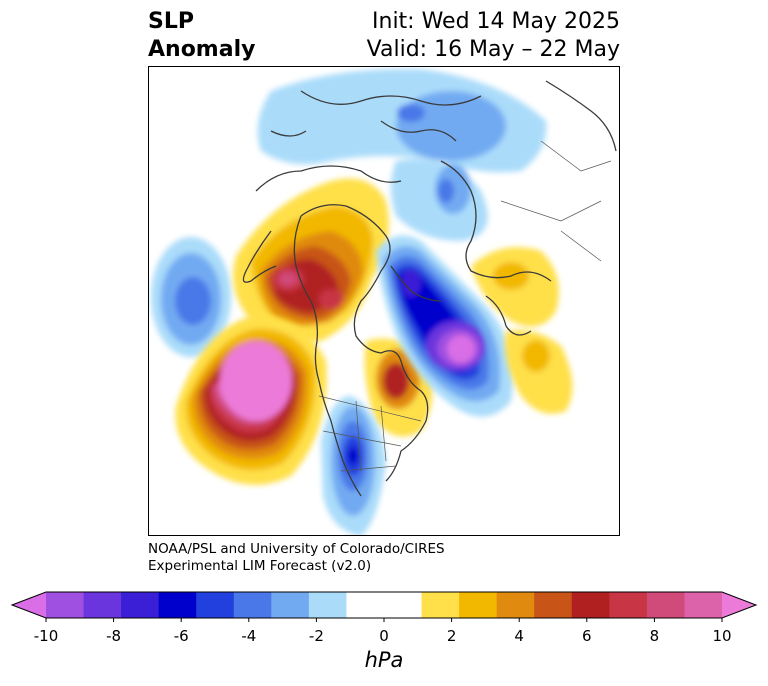 The height and width of the screenshot is (686, 768). I want to click on pacific-low-anomaly, so click(191, 297).